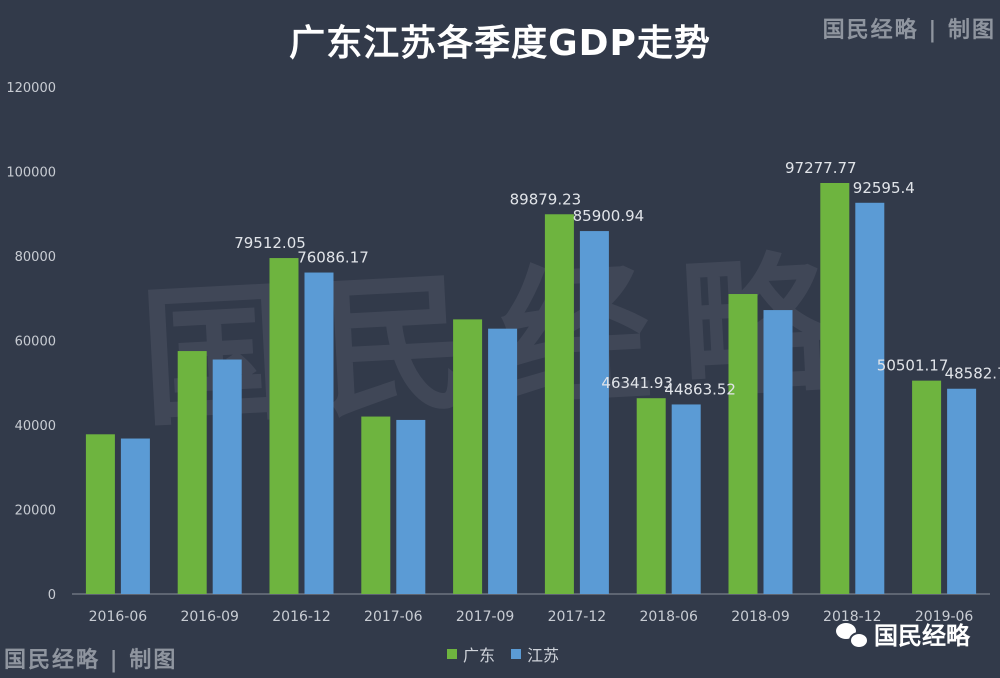  I want to click on x-tick-label: 2018-09, so click(760, 617).